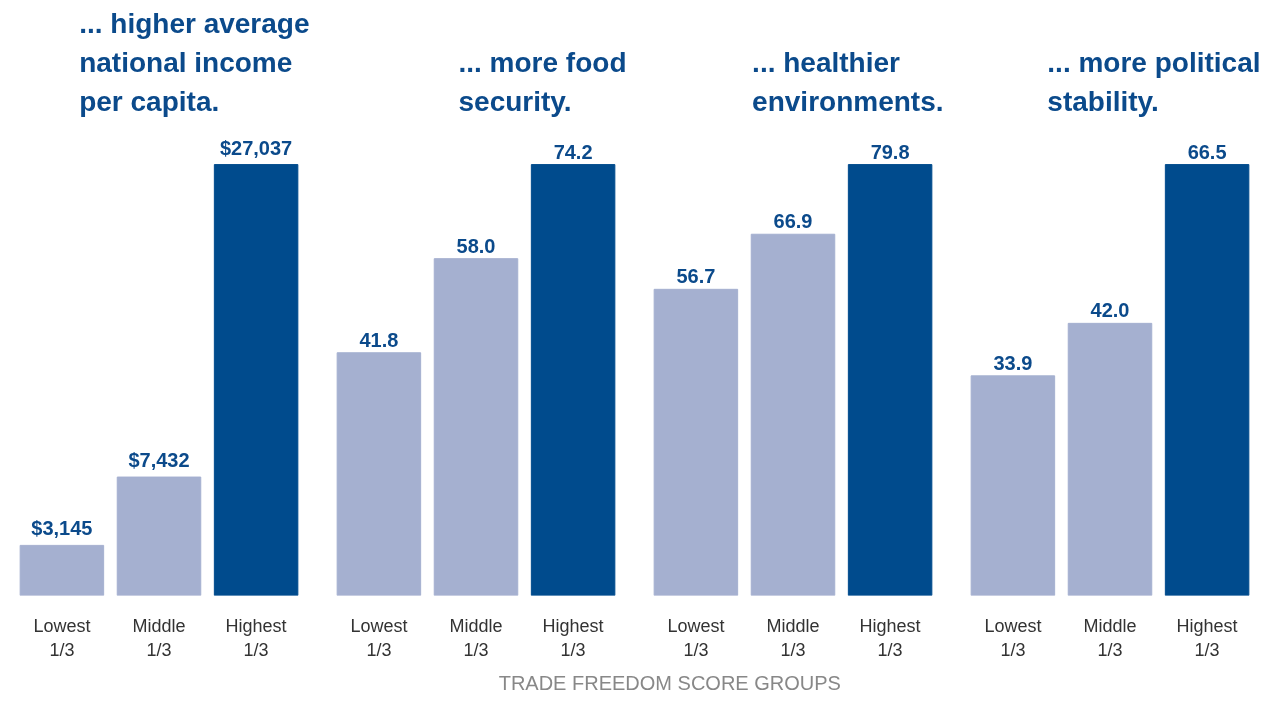  Describe the element at coordinates (890, 151) in the screenshot. I see `data-label: 79.8` at that location.